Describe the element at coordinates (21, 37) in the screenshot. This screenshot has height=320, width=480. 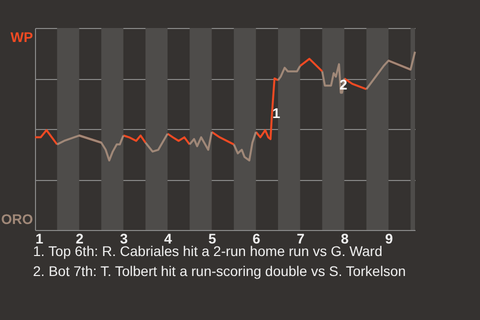
I see `text: WP` at that location.